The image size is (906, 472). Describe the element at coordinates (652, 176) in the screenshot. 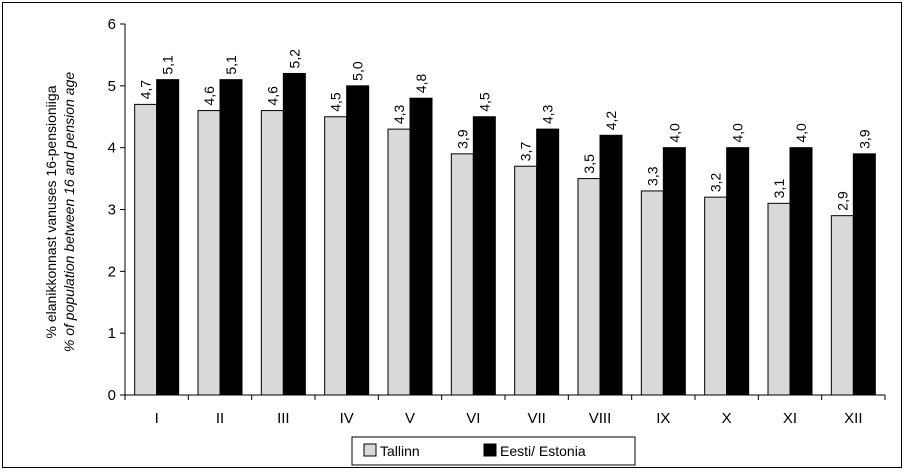

I see `data-label-tallinn: 3,3` at that location.